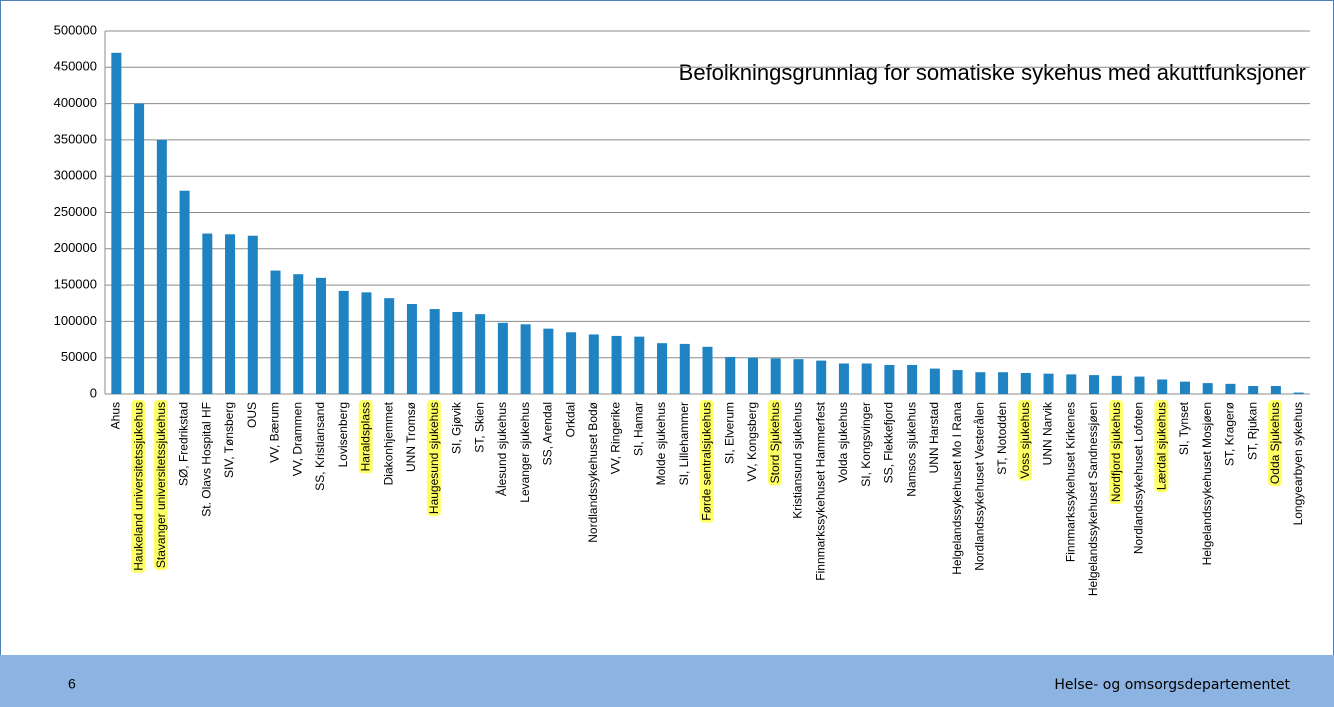 This screenshot has height=707, width=1334. I want to click on x-tick: VV, Drammen, so click(297, 439).